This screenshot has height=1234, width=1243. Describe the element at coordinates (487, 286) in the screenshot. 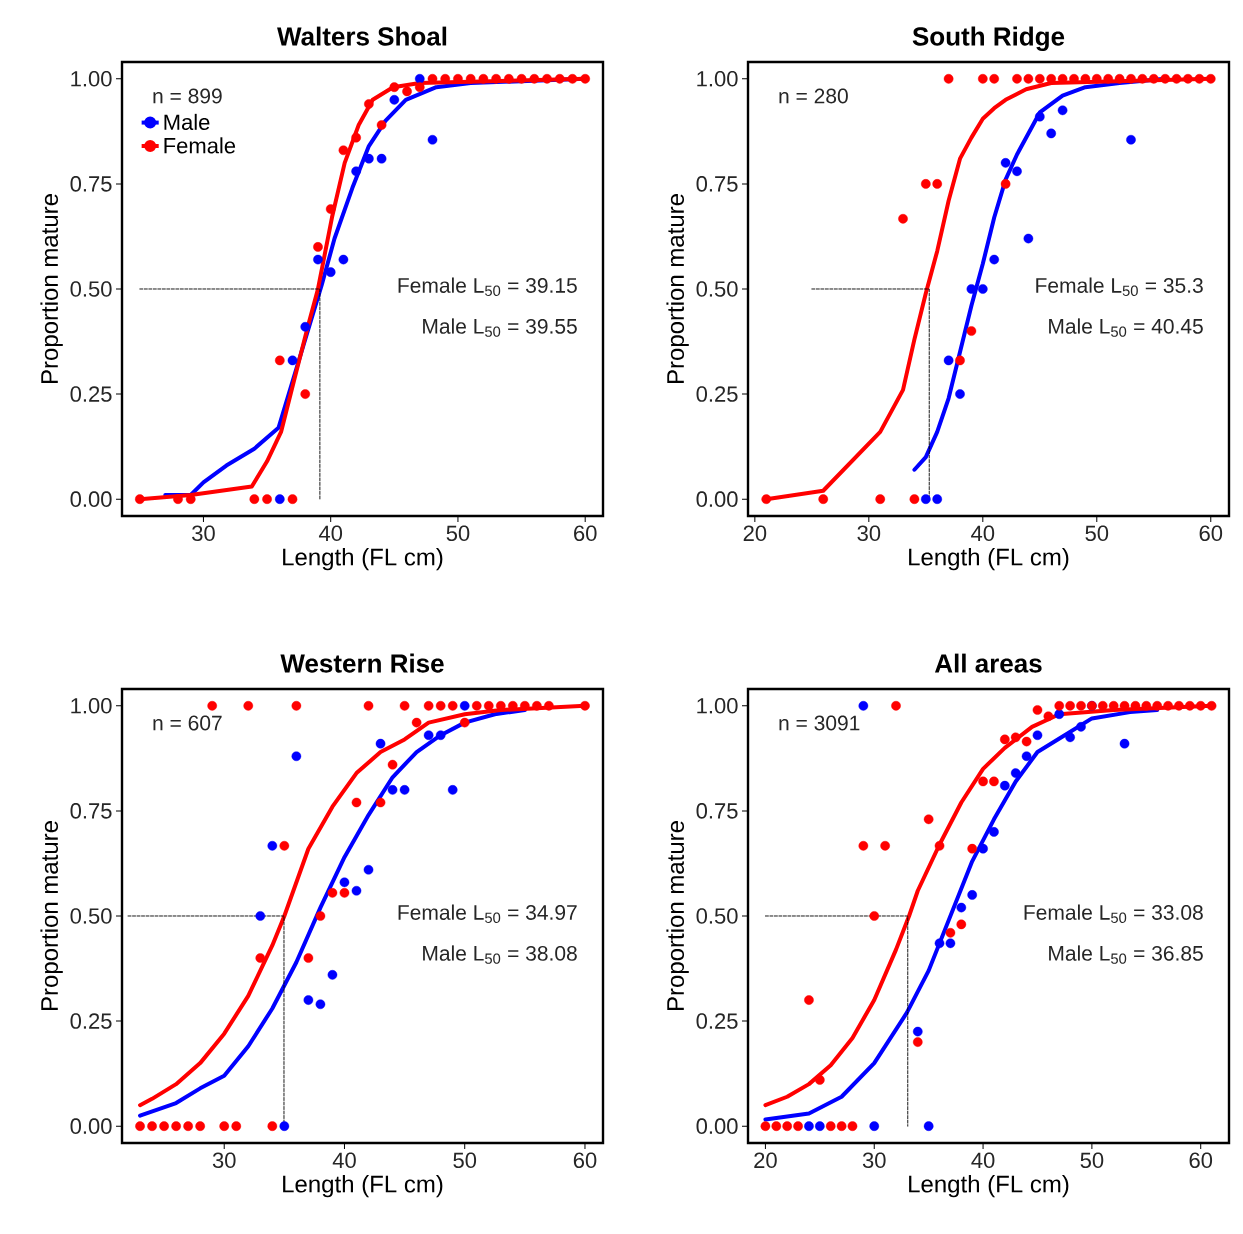

I see `annotation: Female L$_{50}$ = 39.15` at that location.